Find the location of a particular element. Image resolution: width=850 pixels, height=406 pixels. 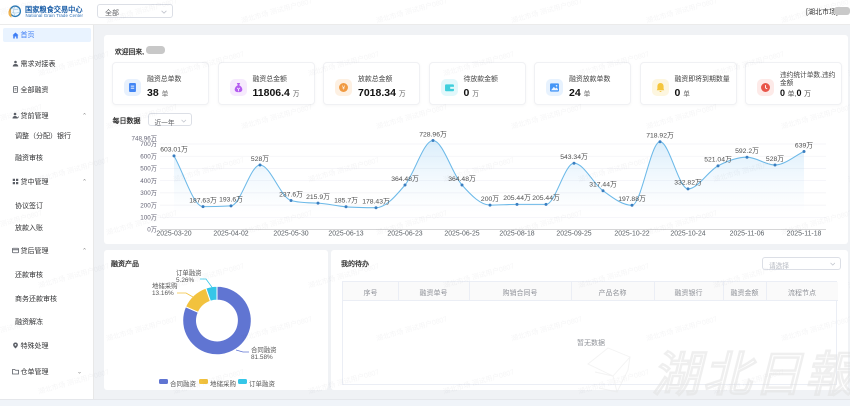

svg-text: 197.88万 is located at coordinates (632, 199).